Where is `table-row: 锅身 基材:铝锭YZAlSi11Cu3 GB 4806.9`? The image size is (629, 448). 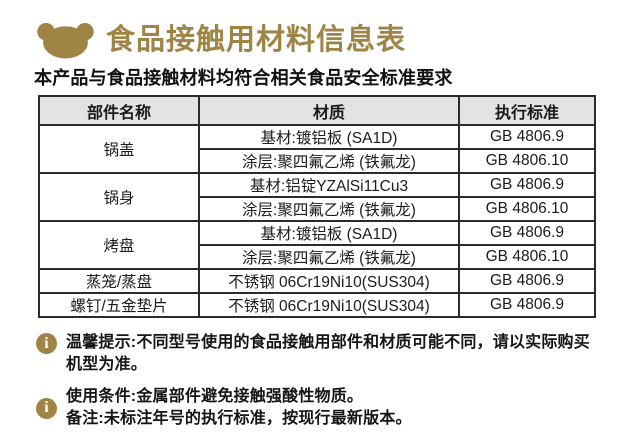 table-row: 锅身 基材:铝锭YZAlSi11Cu3 GB 4806.9 is located at coordinates (317, 197).